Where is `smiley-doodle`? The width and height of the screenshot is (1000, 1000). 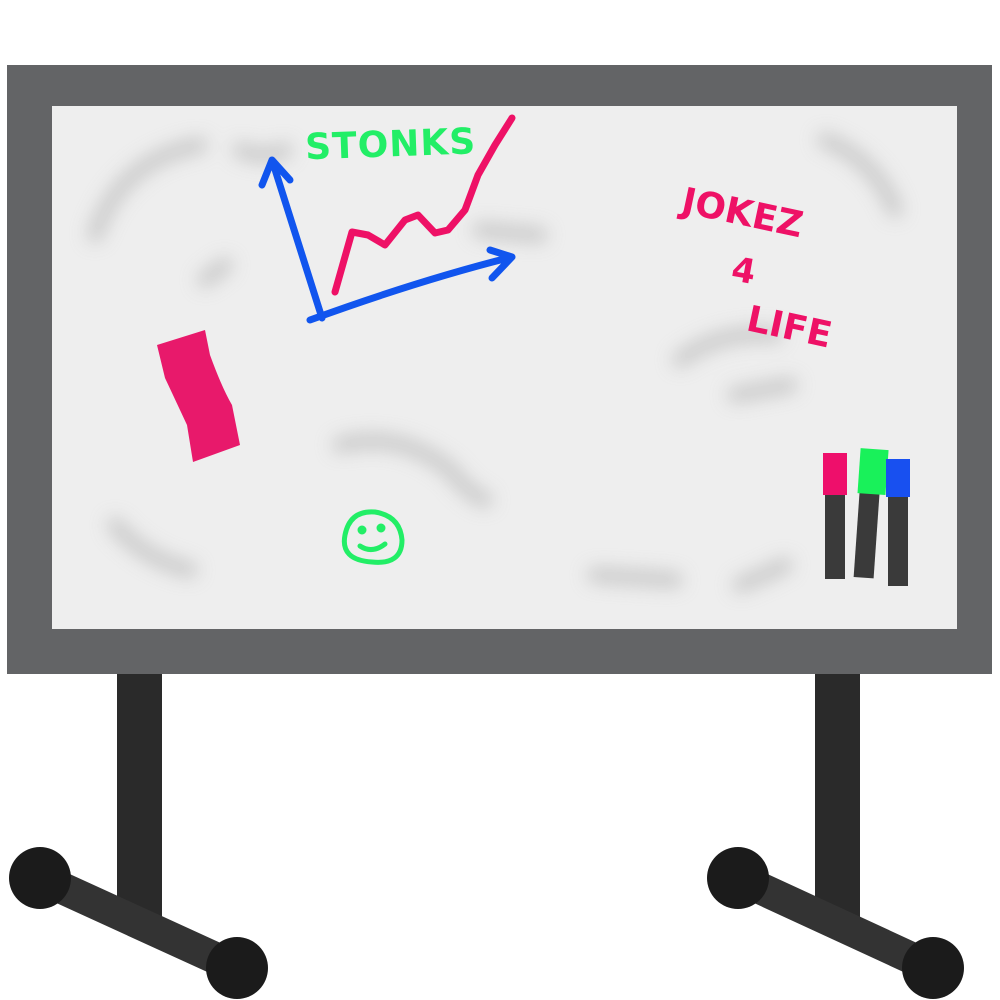 smiley-doodle is located at coordinates (373, 537).